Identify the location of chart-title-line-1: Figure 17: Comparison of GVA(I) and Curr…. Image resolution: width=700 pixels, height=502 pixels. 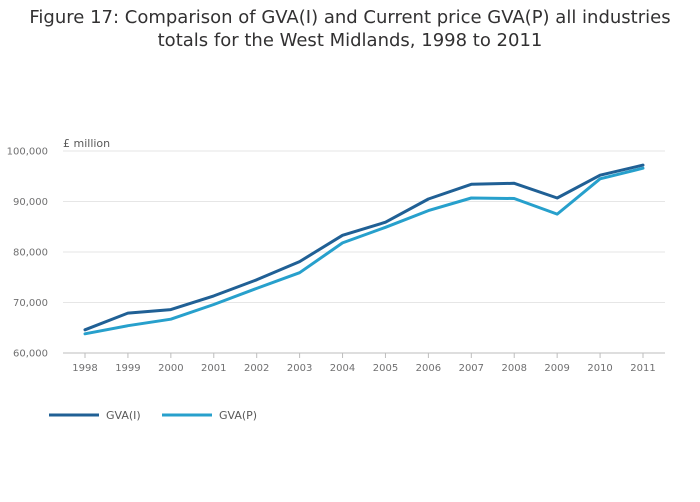
(350, 17).